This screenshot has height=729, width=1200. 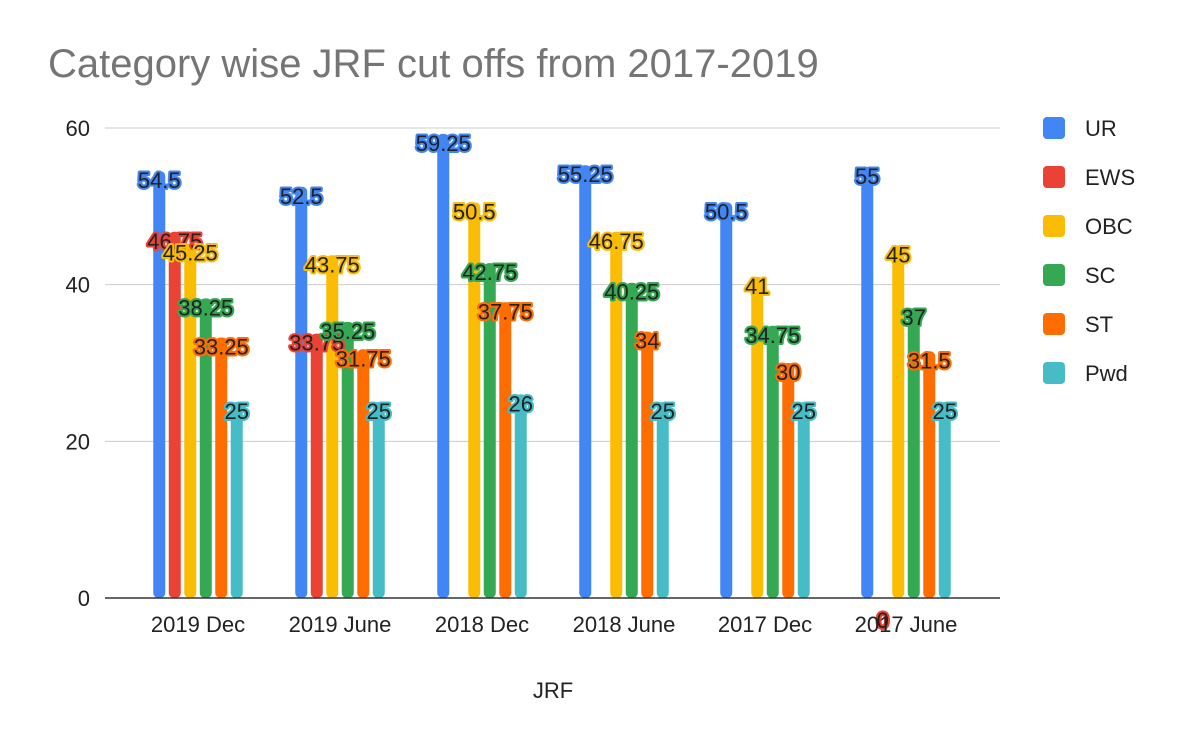 I want to click on legend: UR EWS OBC SC ST Pwd, so click(x=1089, y=251).